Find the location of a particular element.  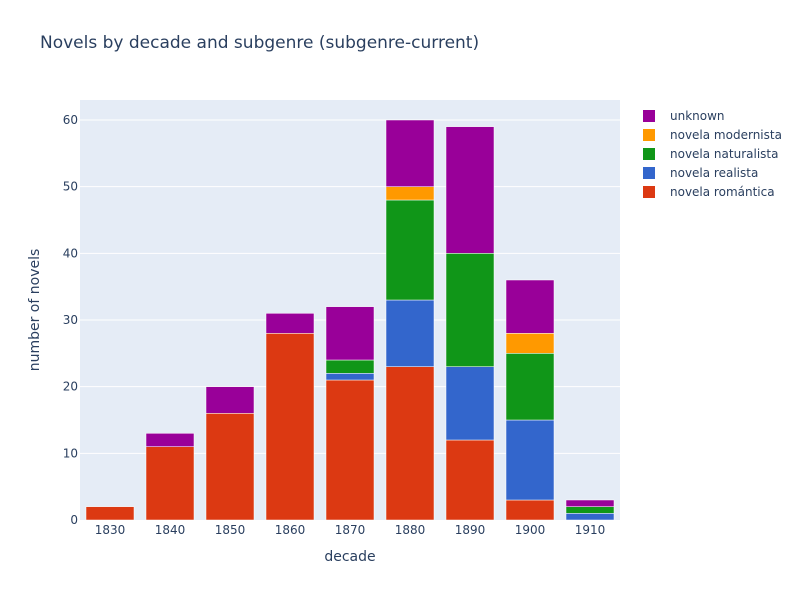

y-tick-labels: 0 10 20 30 40 50 60 is located at coordinates (70, 320).